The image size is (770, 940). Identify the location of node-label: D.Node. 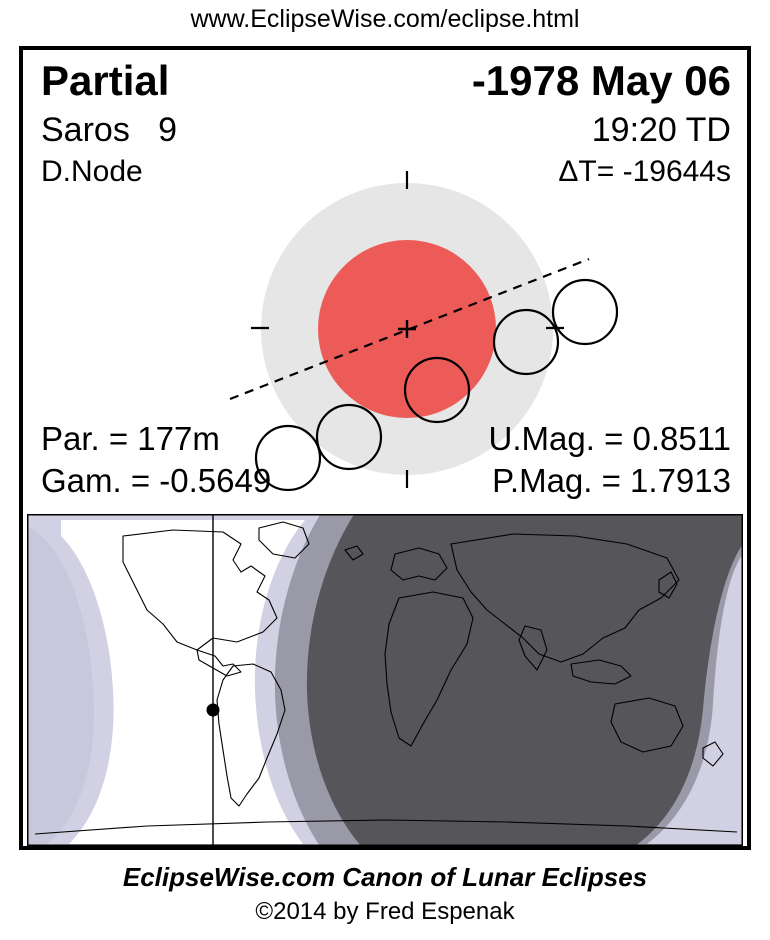
(92, 171).